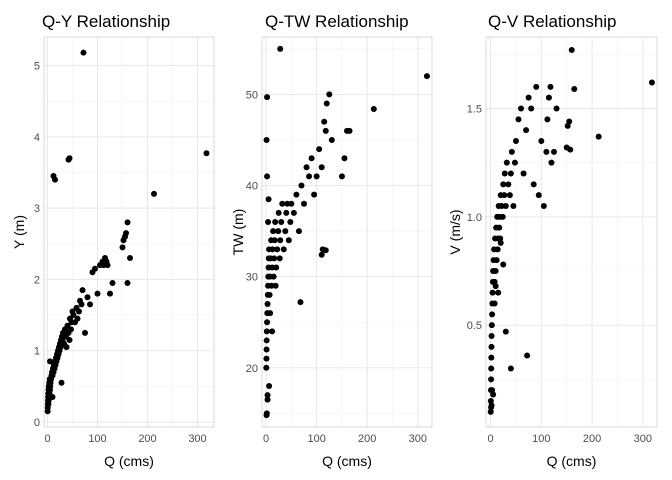  Describe the element at coordinates (37, 280) in the screenshot. I see `y-tick-label: 2` at that location.